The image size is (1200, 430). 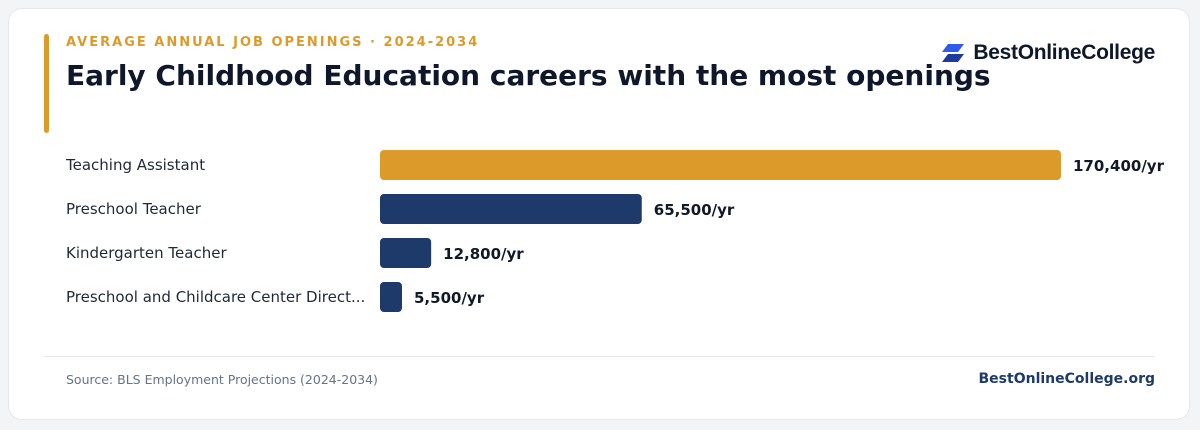 What do you see at coordinates (1066, 379) in the screenshot?
I see `site-link: BestOnlineCollege.org` at bounding box center [1066, 379].